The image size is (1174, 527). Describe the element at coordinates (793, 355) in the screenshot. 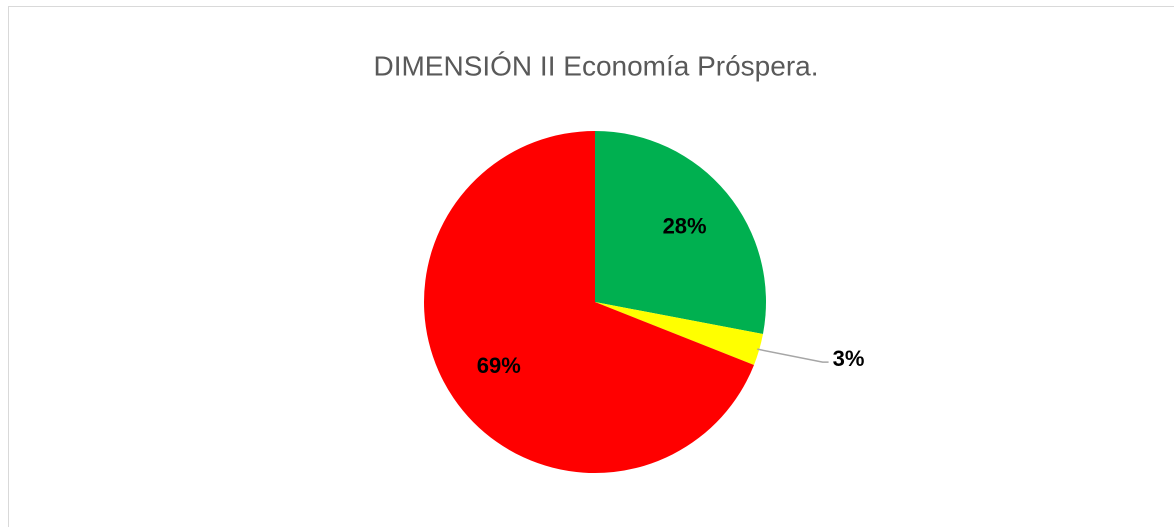

I see `leader-line` at that location.